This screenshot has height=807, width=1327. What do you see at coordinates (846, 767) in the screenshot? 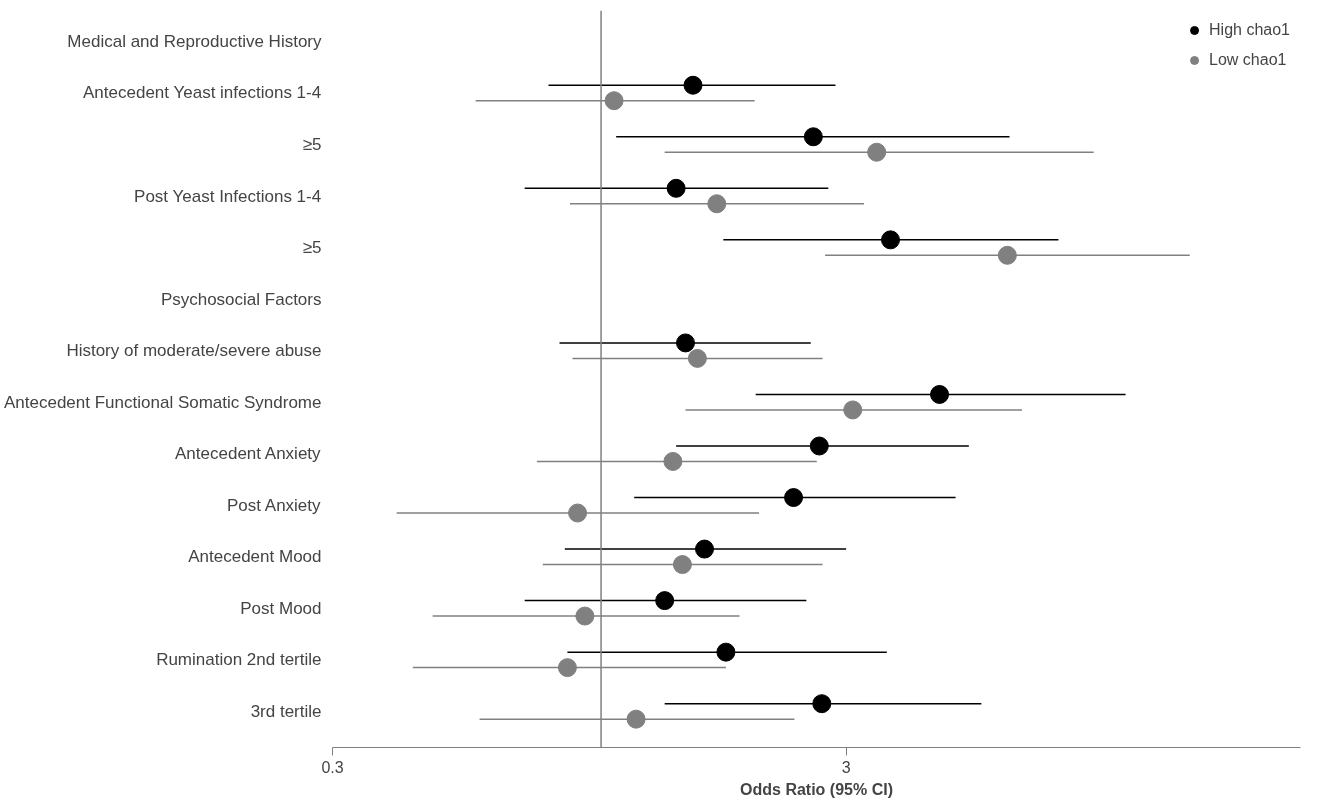
I see `x-tick-label: 3` at bounding box center [846, 767].